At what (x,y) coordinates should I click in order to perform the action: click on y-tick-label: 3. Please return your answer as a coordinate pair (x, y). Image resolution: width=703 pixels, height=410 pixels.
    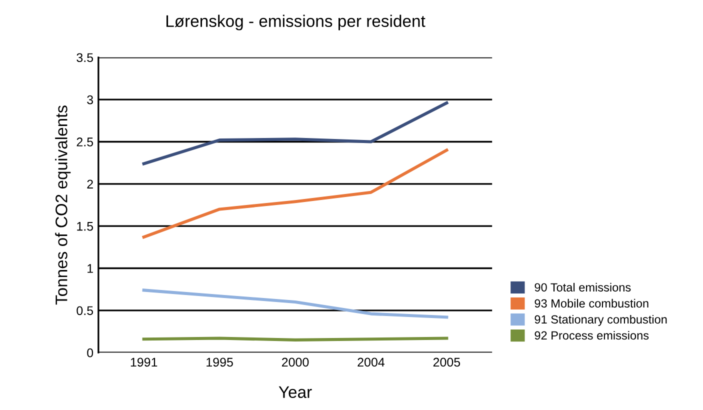
    Looking at the image, I should click on (90, 99).